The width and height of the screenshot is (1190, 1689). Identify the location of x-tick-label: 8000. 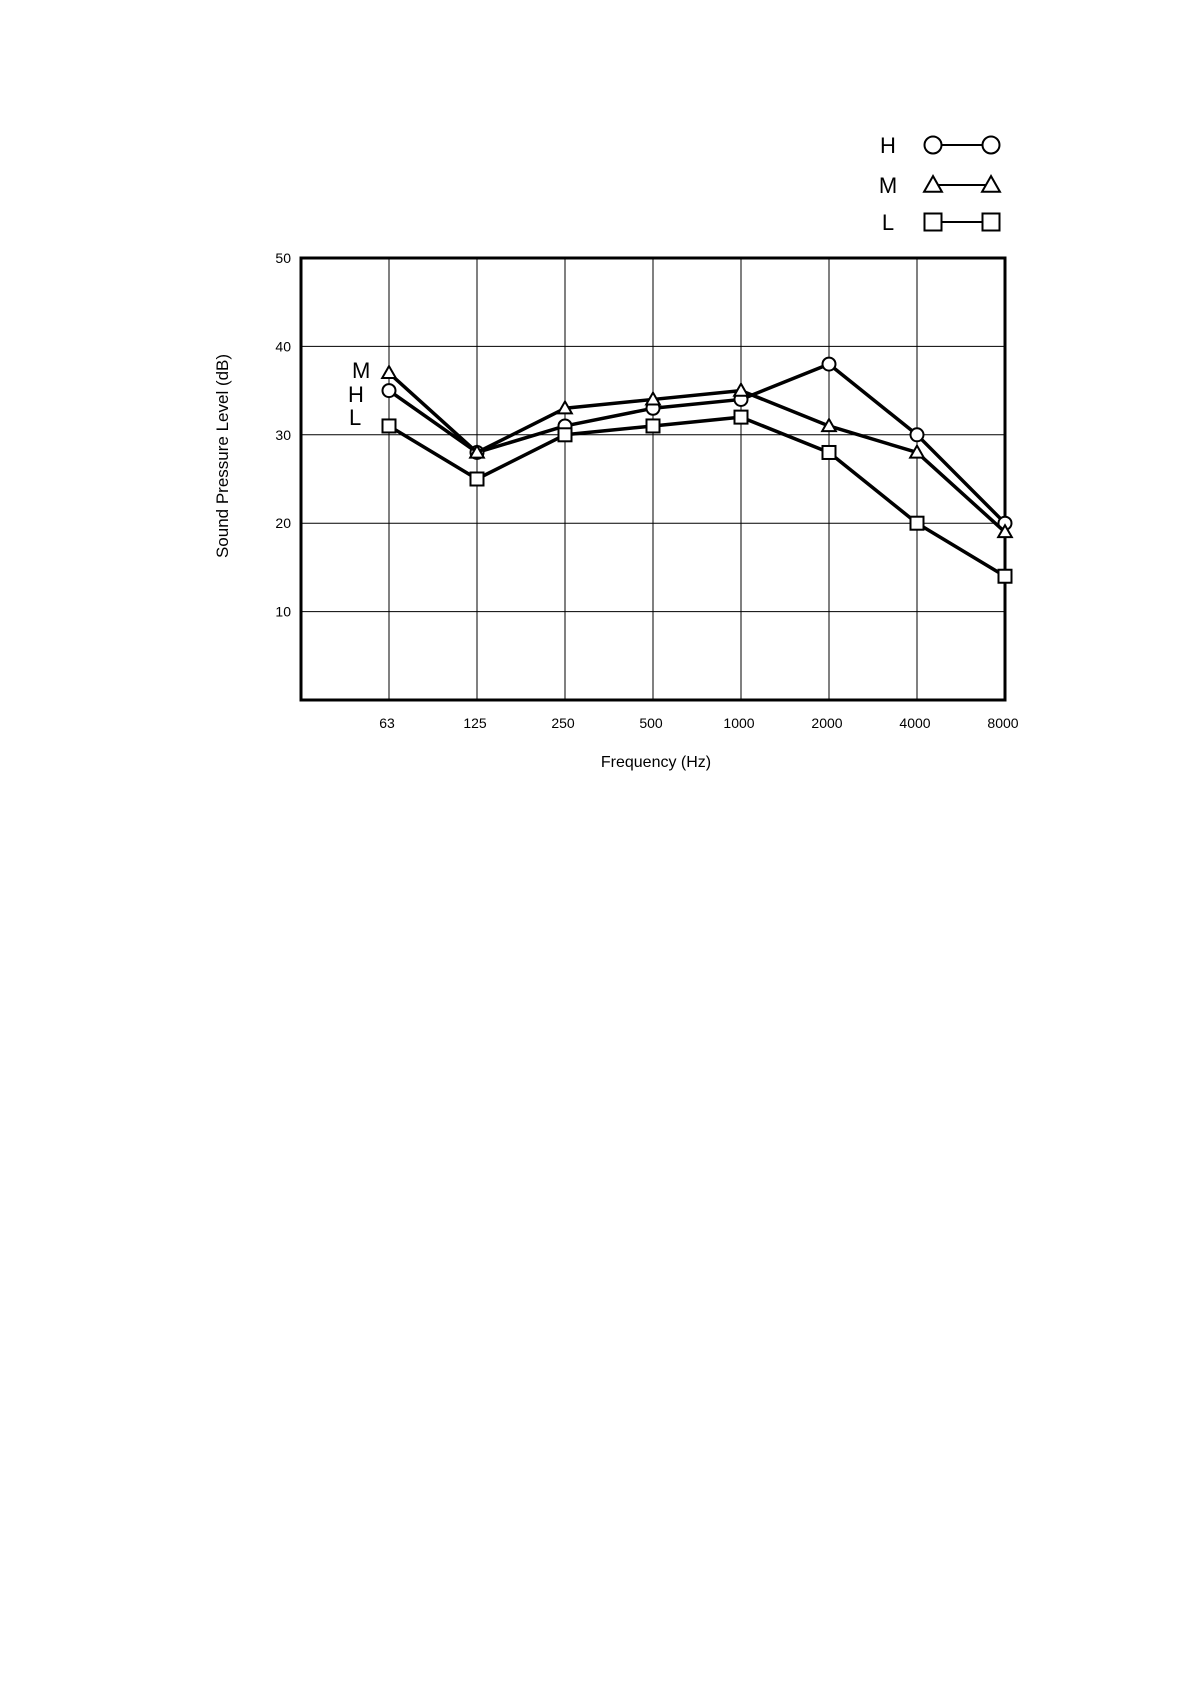
(1002, 723).